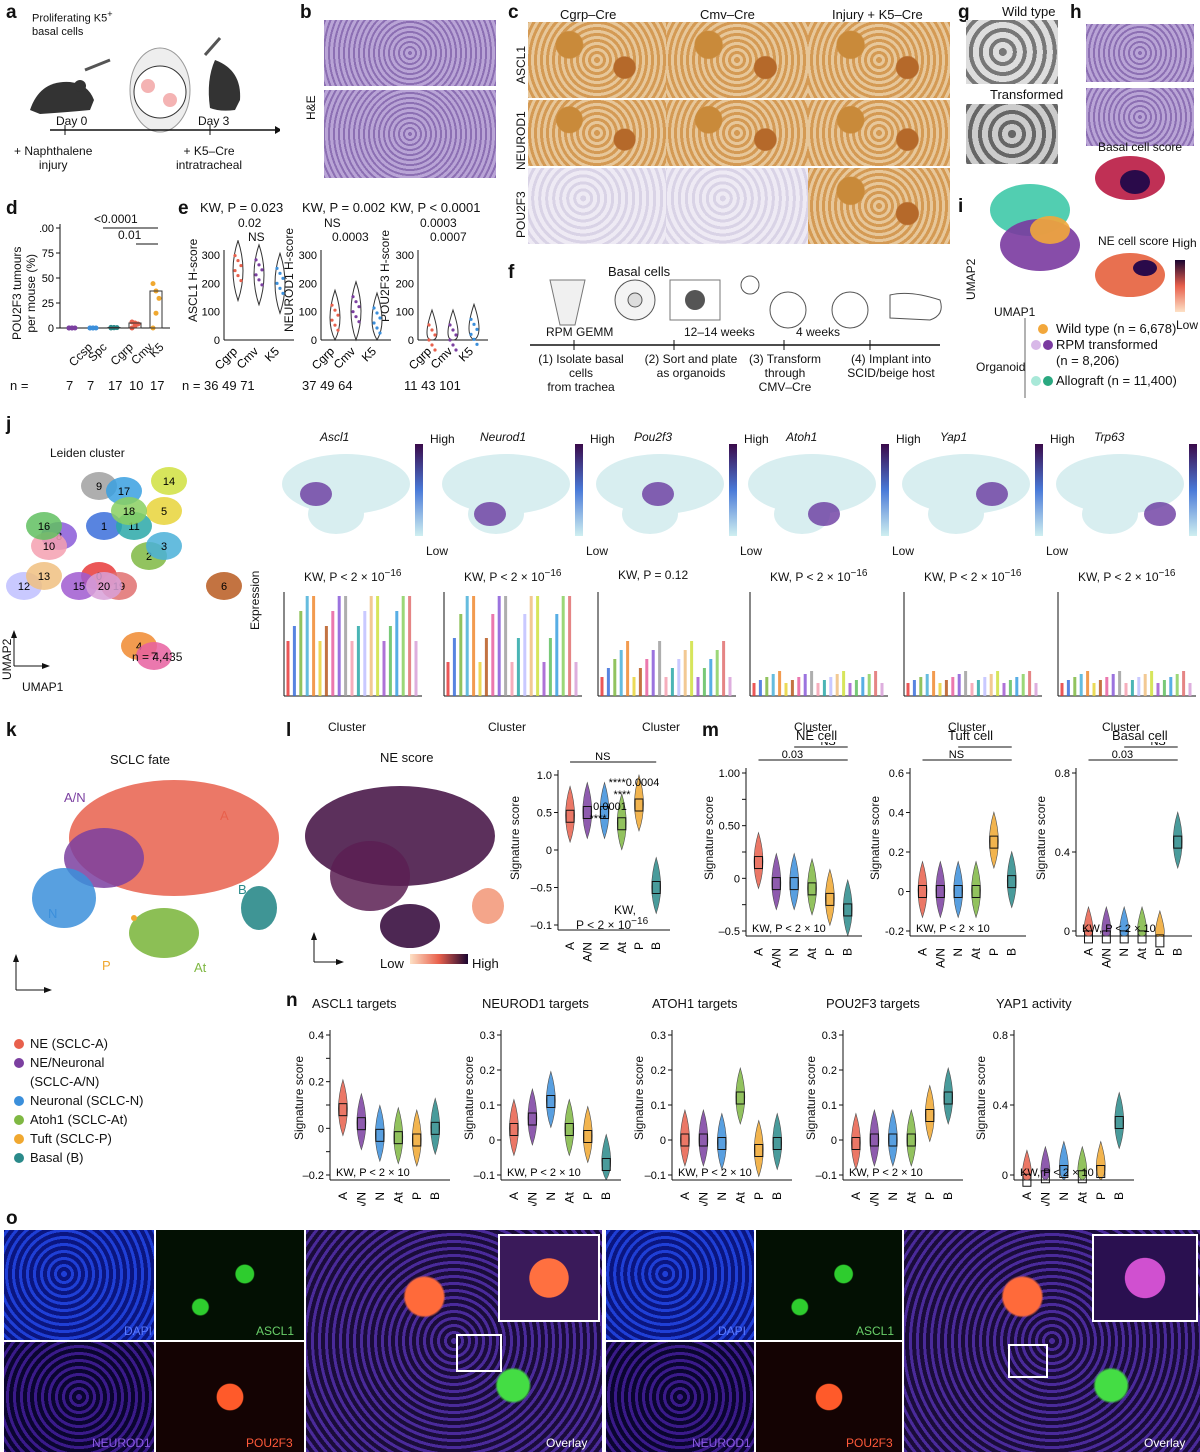 This screenshot has height=1452, width=1200. What do you see at coordinates (993, 745) in the screenshot?
I see `vp-pval: ****` at bounding box center [993, 745].